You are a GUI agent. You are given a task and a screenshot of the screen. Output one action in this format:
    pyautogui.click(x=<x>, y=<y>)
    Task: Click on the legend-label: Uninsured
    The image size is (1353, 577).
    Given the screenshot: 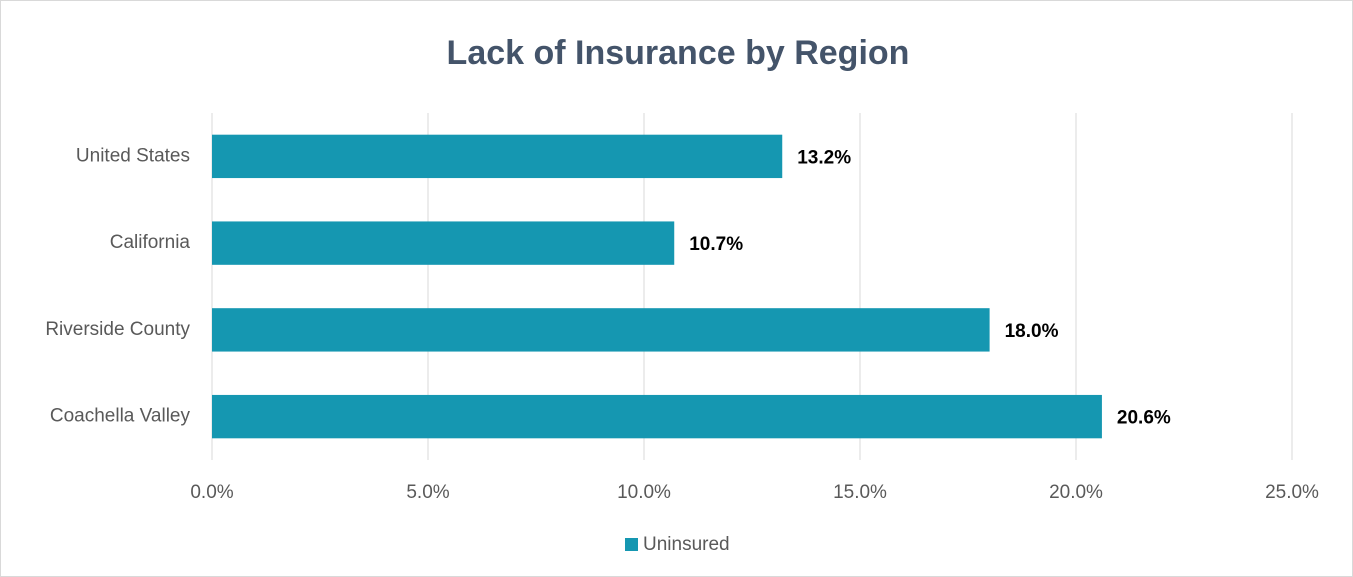 What is the action you would take?
    pyautogui.click(x=686, y=544)
    